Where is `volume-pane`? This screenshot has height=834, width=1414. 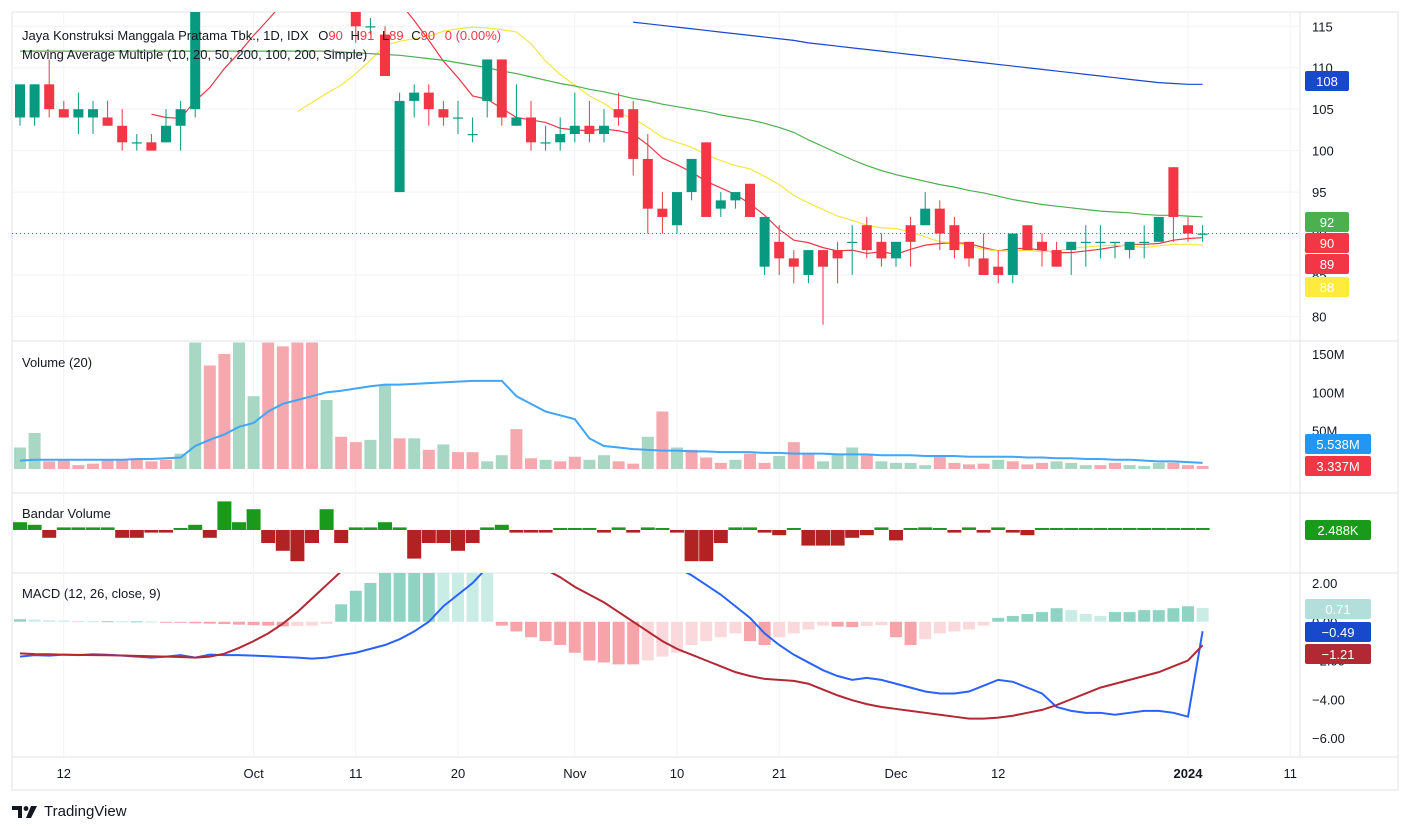 volume-pane is located at coordinates (611, 406).